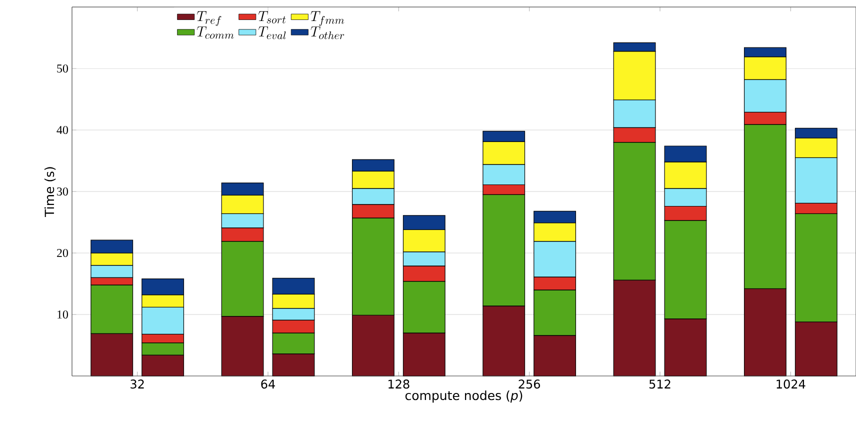 This screenshot has height=429, width=856. I want to click on x-axis-title: compute nodes (p), so click(463, 396).